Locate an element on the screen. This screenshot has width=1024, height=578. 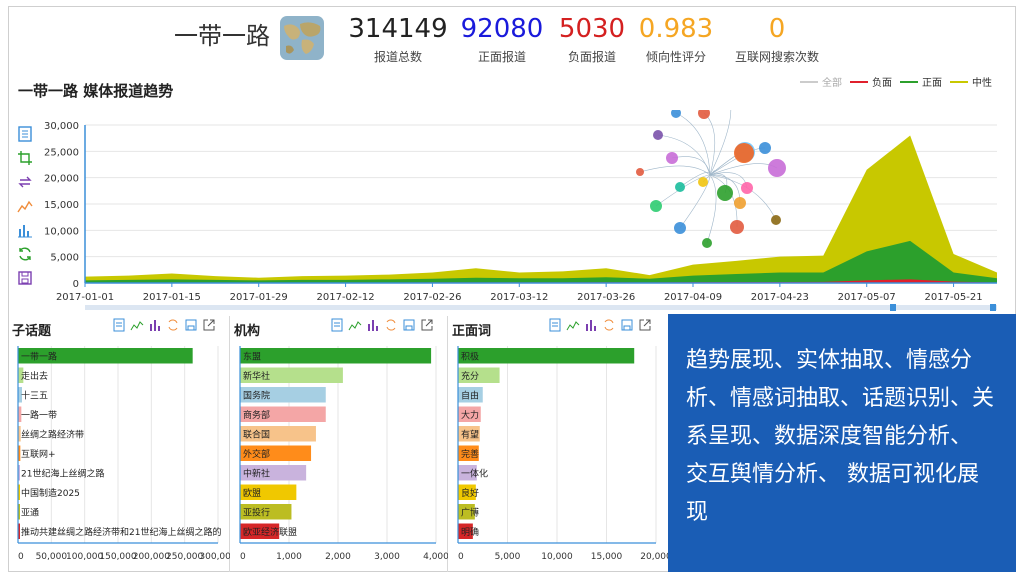
zoom-icon is located at coordinates (25, 158).